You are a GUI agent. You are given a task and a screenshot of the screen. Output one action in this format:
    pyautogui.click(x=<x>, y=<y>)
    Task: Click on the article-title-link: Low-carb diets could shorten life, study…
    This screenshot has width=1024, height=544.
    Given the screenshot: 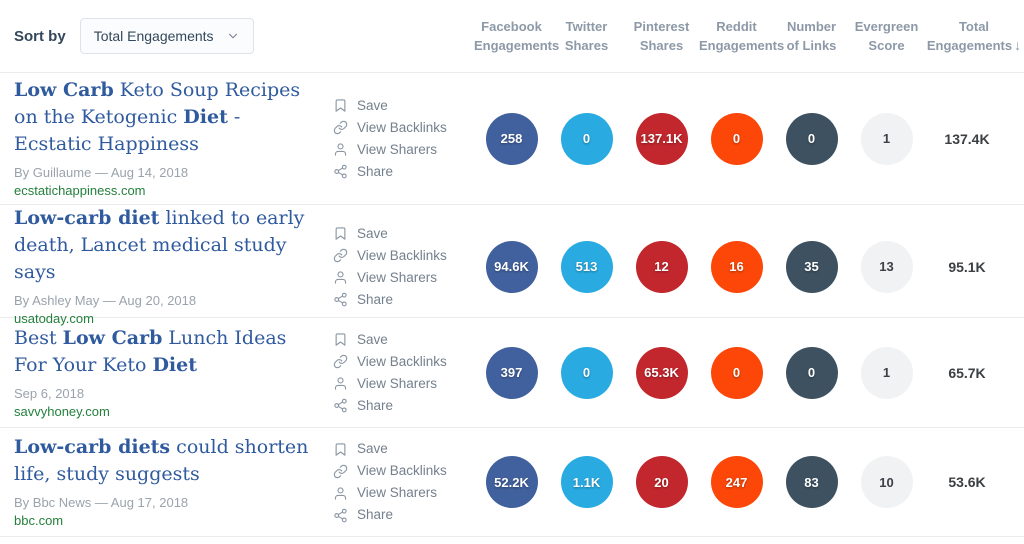 What is the action you would take?
    pyautogui.click(x=161, y=460)
    